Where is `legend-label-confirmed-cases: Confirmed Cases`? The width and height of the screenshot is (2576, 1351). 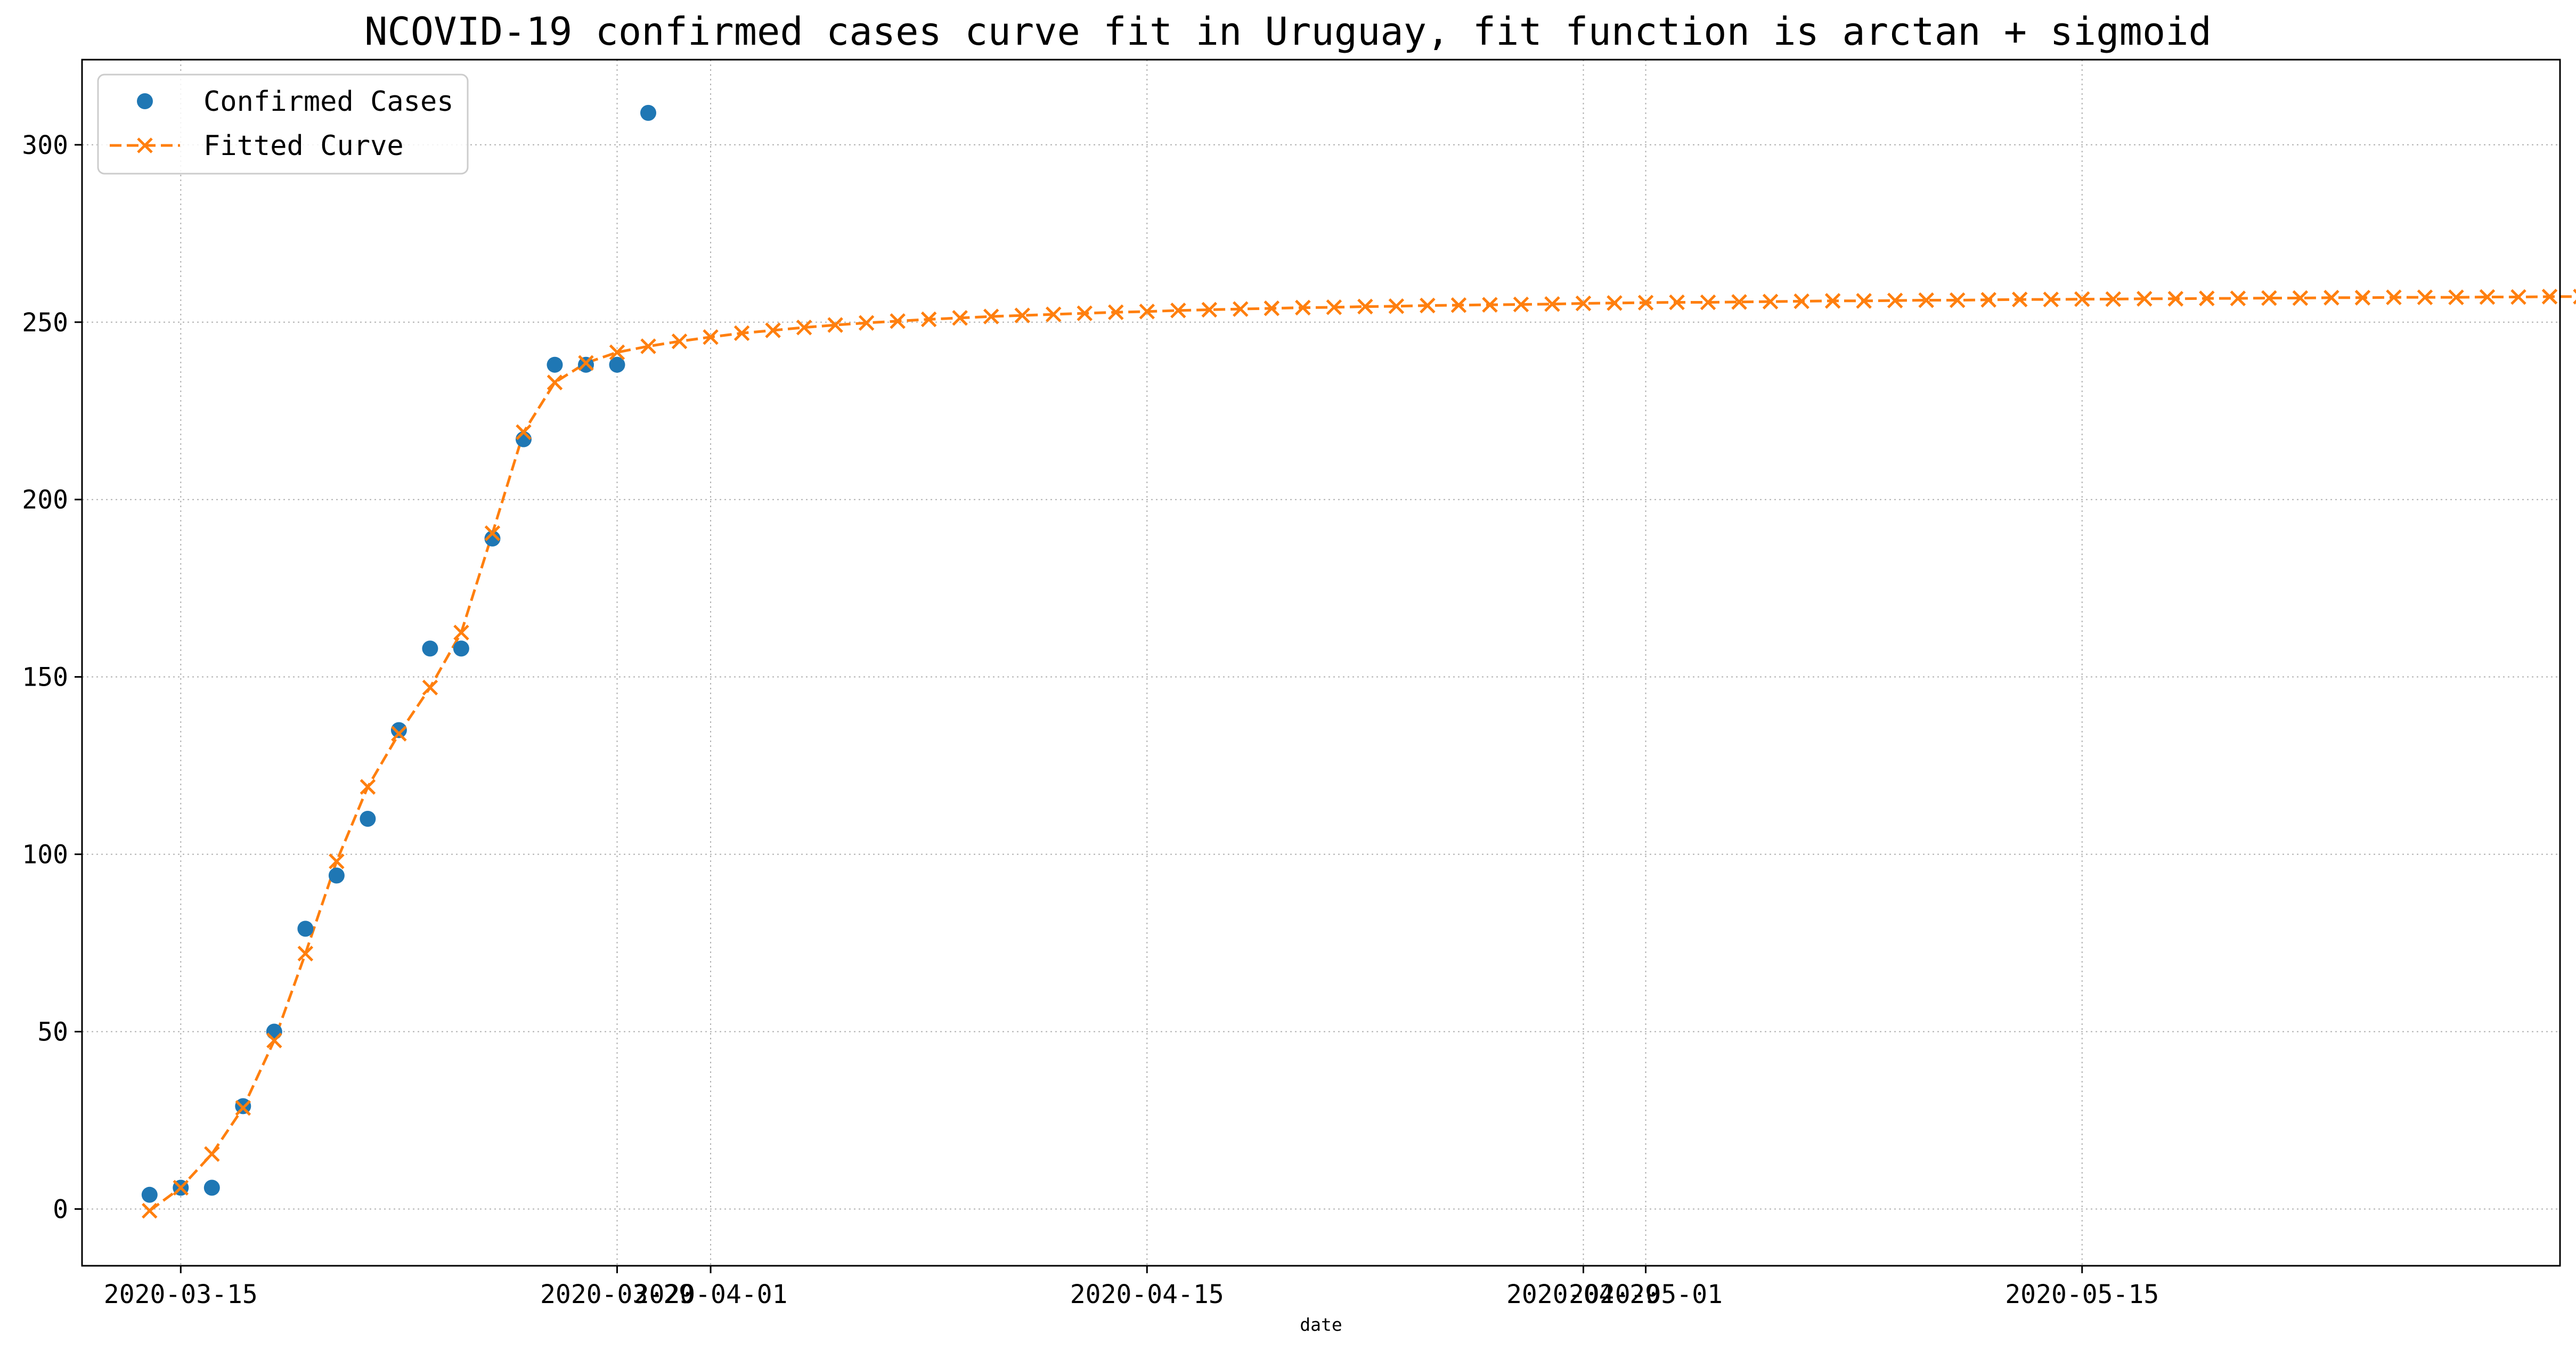
legend-label-confirmed-cases: Confirmed Cases is located at coordinates (328, 102).